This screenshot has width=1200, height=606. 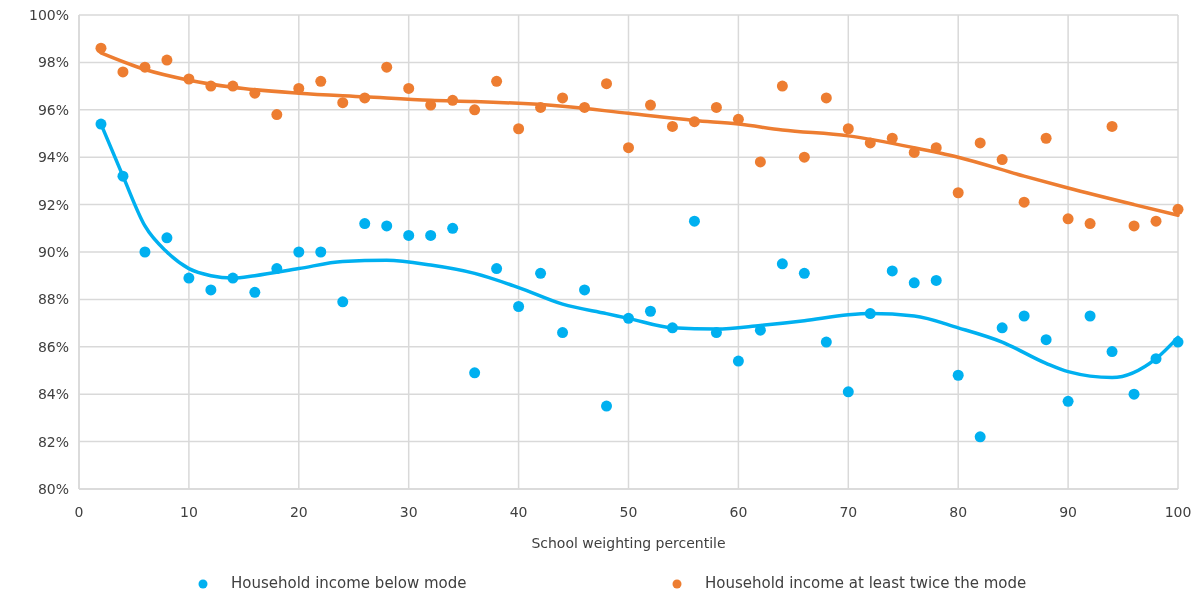 I want to click on y-tick-label: 100%, so click(x=48, y=14).